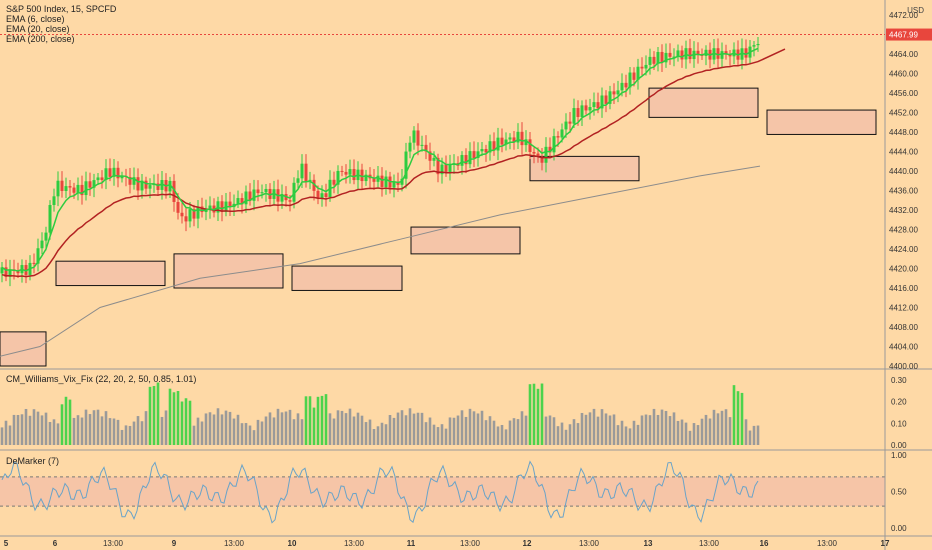  I want to click on ema20-legend: EMA (20, close), so click(38, 29).